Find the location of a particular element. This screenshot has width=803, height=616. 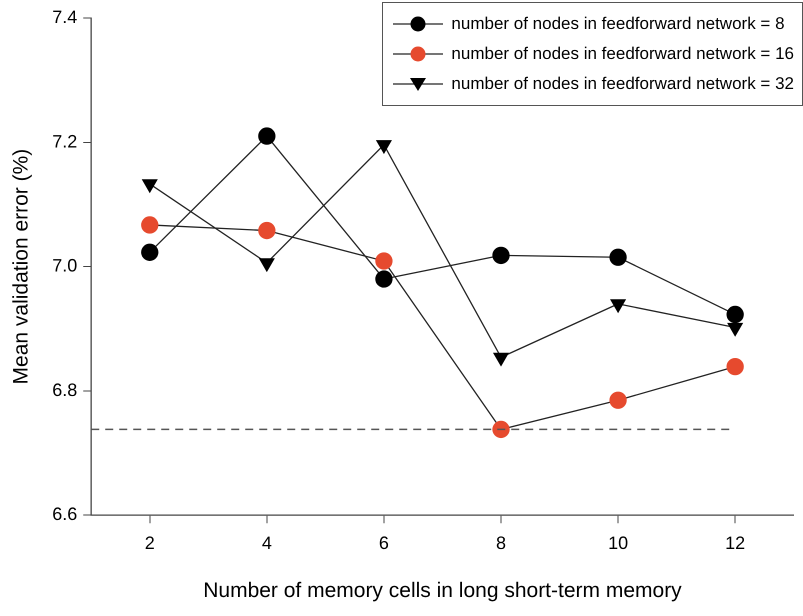

legend-label: number of nodes in feedforward network = 32 is located at coordinates (622, 84).